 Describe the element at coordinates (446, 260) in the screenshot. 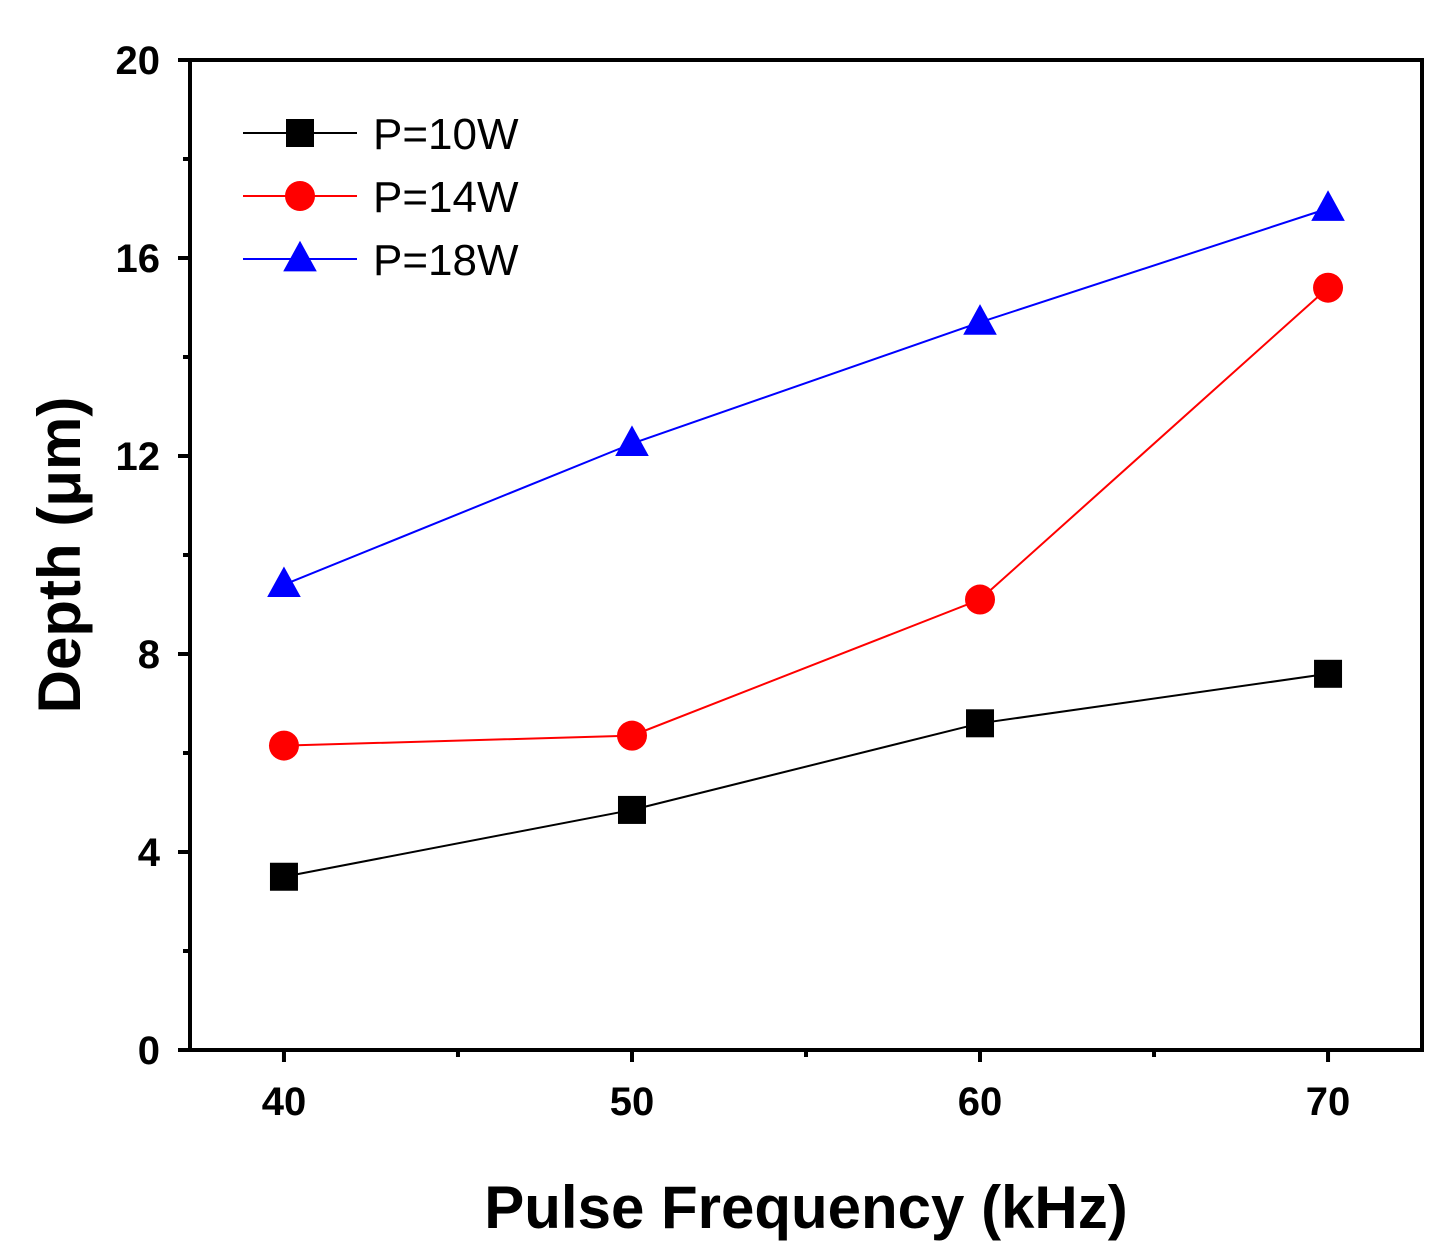

I see `legend-label-p-18w: P=18W` at that location.